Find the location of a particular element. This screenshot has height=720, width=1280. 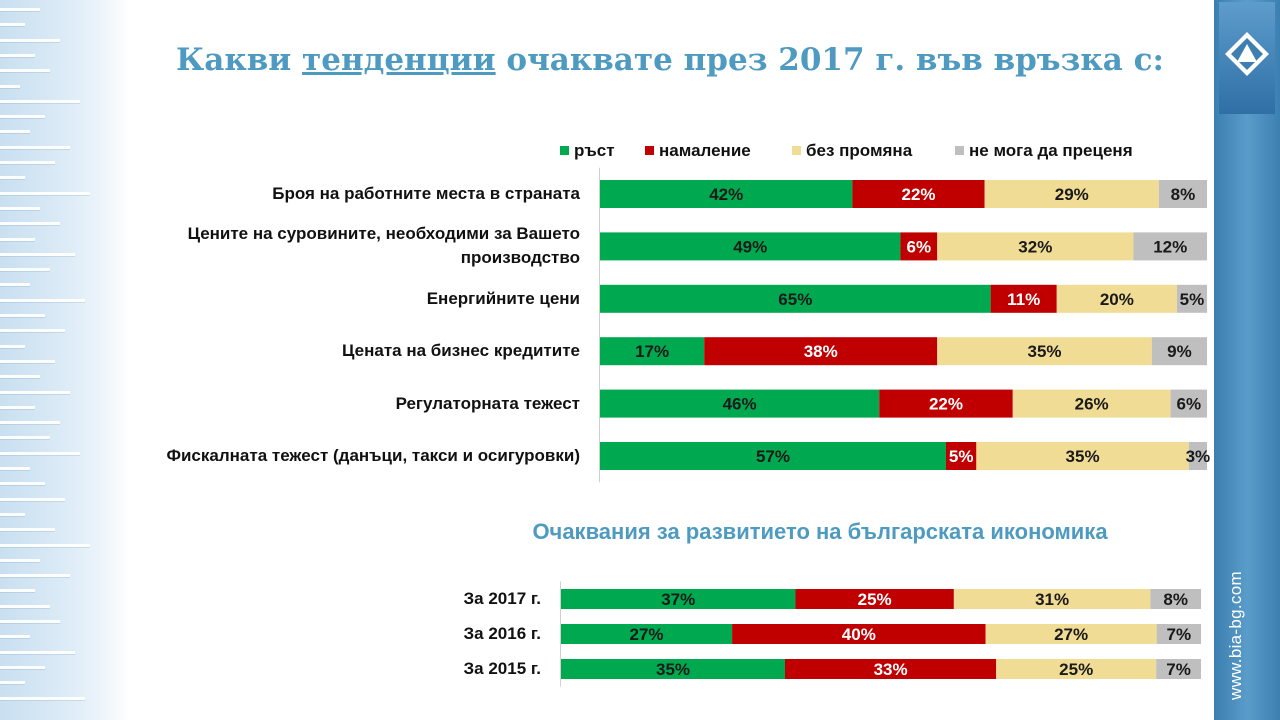

data-label: 38% is located at coordinates (821, 351).